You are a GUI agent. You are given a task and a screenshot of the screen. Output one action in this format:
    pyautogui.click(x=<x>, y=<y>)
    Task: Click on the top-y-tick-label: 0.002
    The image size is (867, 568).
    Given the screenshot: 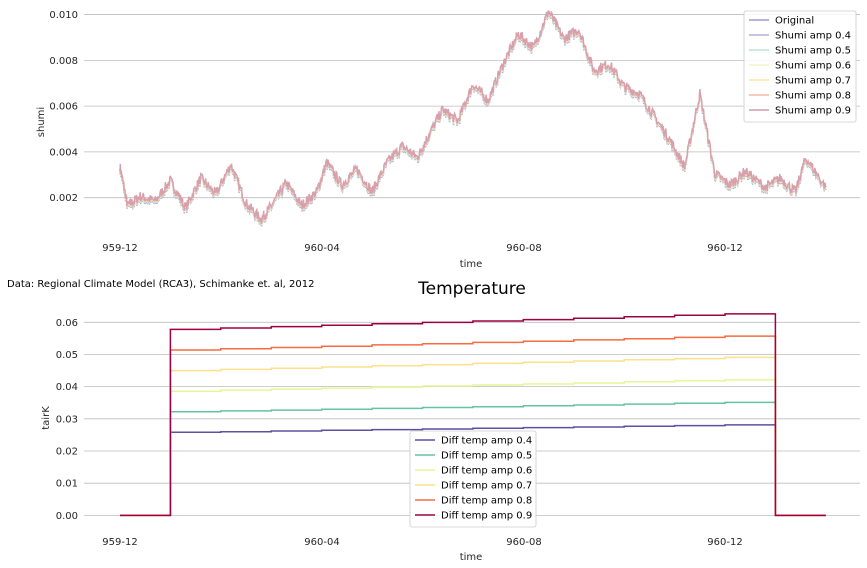 What is the action you would take?
    pyautogui.click(x=63, y=198)
    